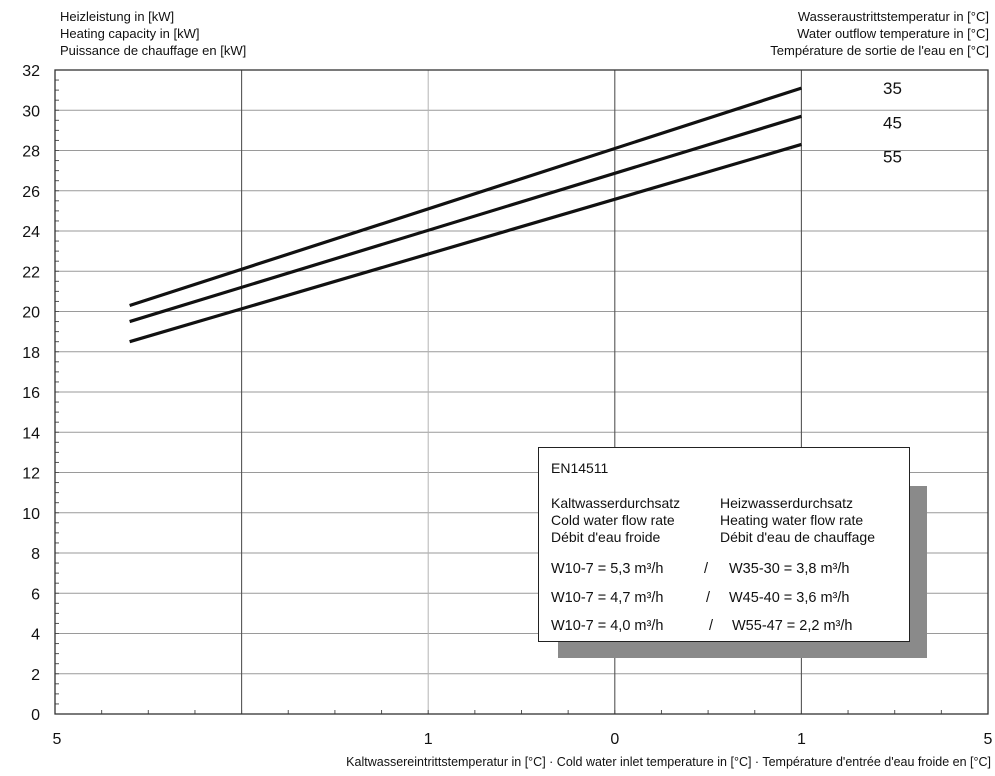 The width and height of the screenshot is (995, 776). Describe the element at coordinates (31, 192) in the screenshot. I see `y-tick-label: 26` at that location.